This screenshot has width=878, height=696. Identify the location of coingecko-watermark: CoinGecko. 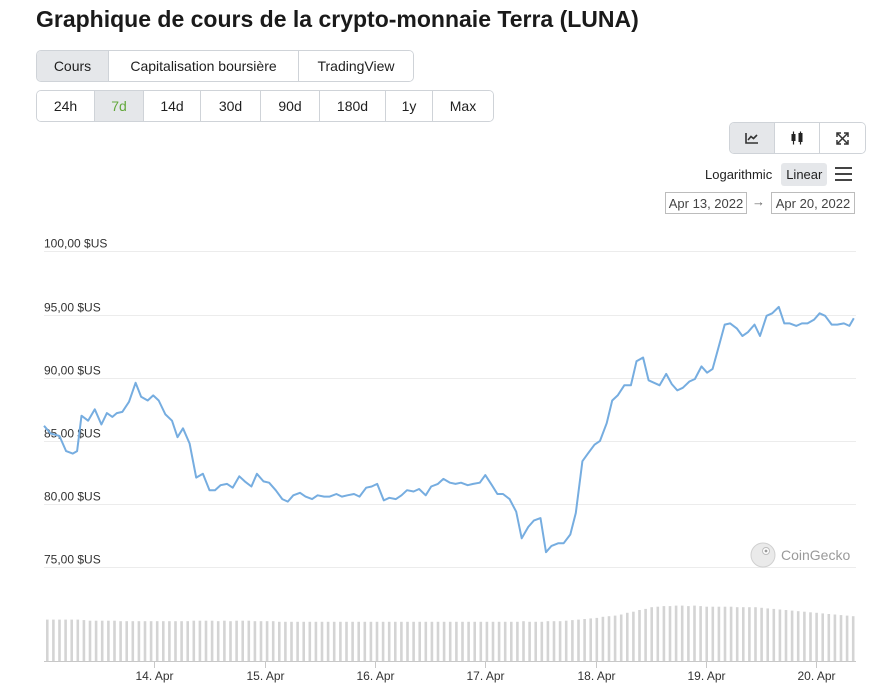
(800, 555).